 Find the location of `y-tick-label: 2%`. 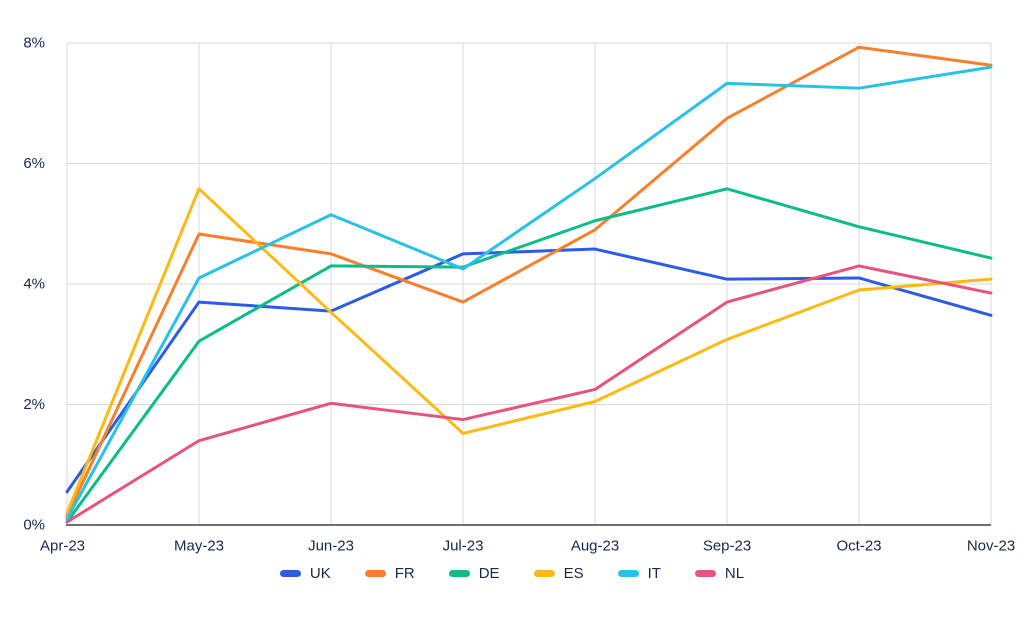

y-tick-label: 2% is located at coordinates (34, 404).